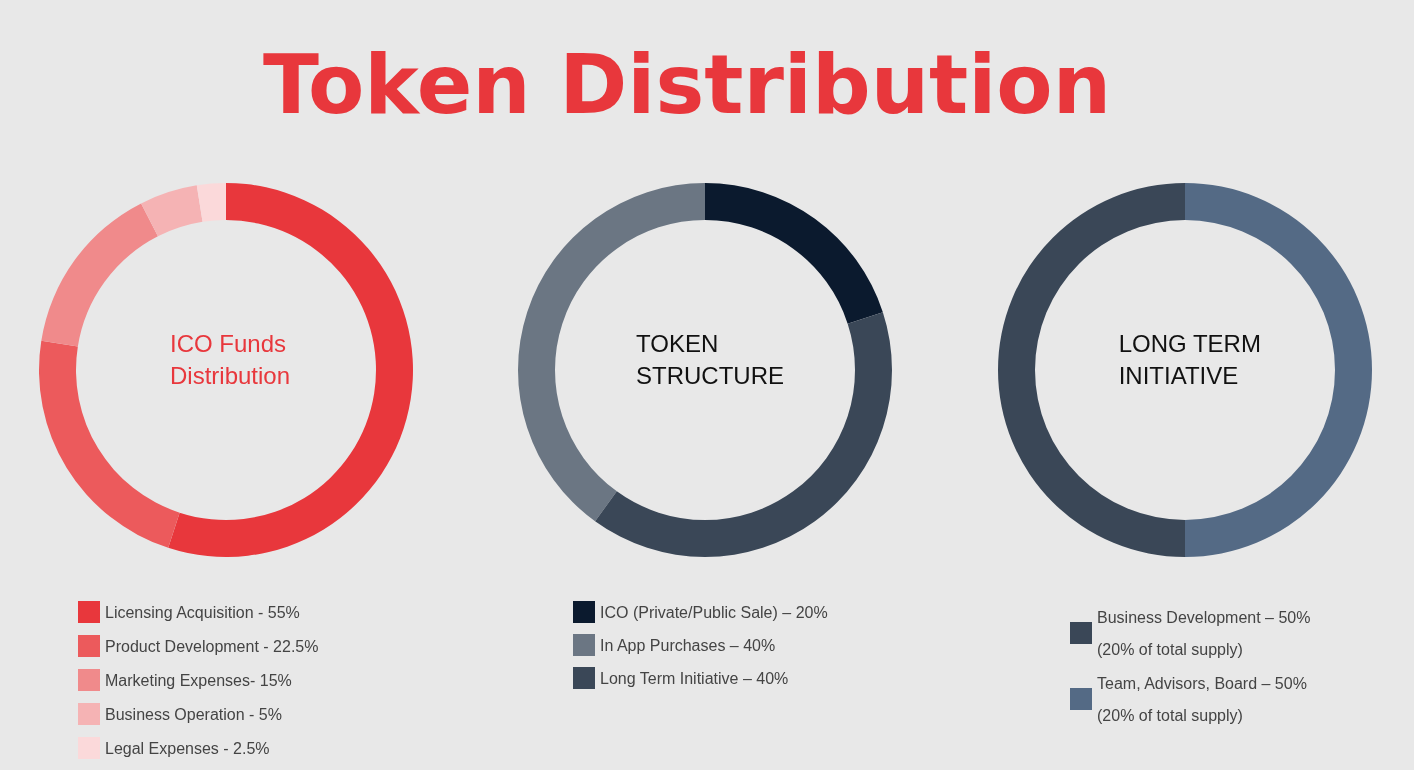 The image size is (1414, 770). Describe the element at coordinates (710, 359) in the screenshot. I see `text: TOKEN STRUCTURE` at that location.